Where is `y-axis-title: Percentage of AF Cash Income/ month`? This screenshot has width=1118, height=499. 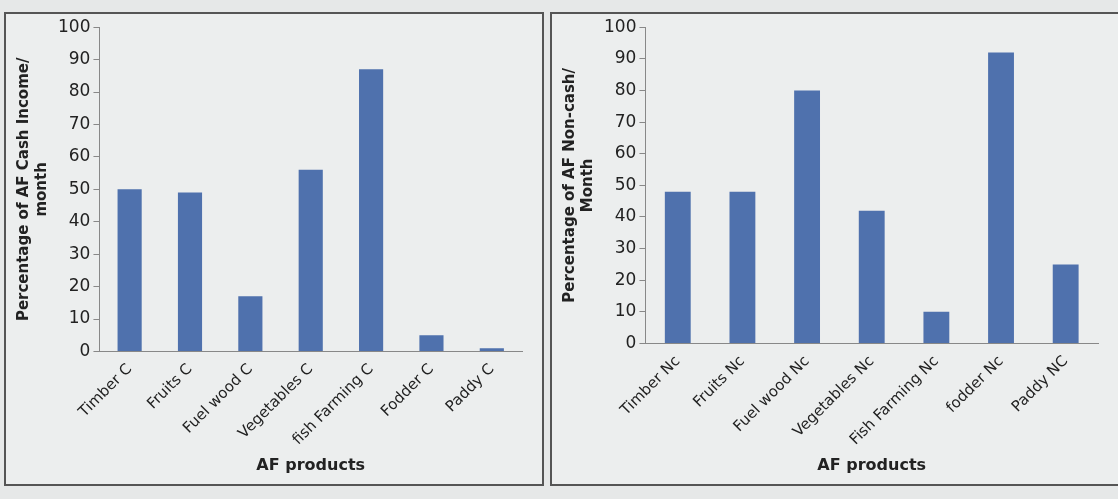
y-axis-title: Percentage of AF Cash Income/ month is located at coordinates (31, 189).